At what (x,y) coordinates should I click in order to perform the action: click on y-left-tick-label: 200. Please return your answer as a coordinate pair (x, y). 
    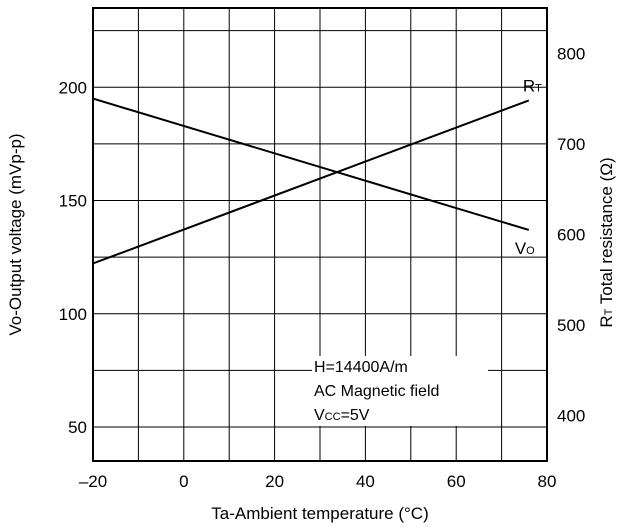
    Looking at the image, I should click on (73, 87).